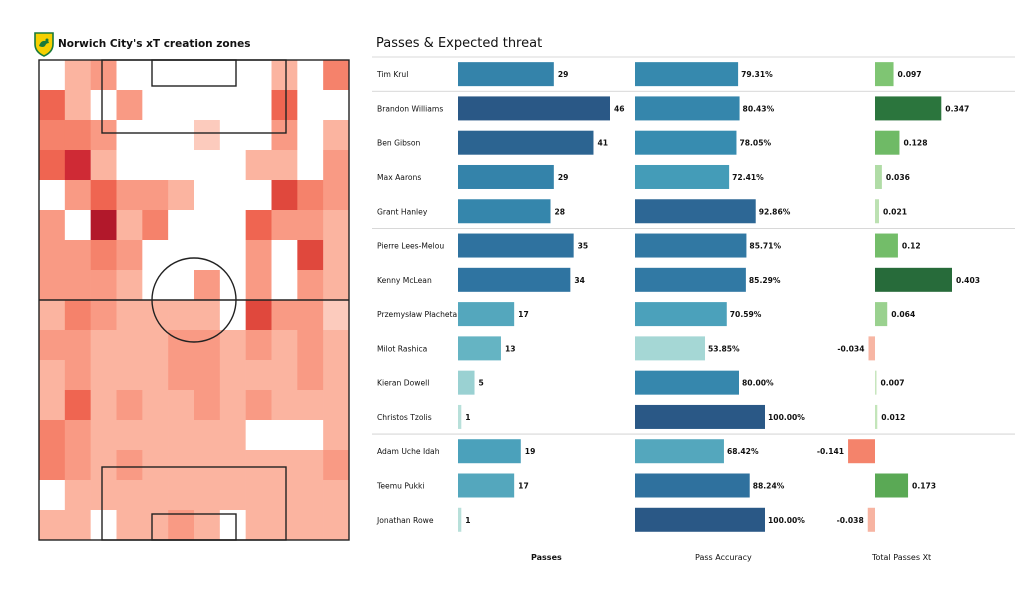  What do you see at coordinates (402, 211) in the screenshot?
I see `player-name: Grant Hanley` at bounding box center [402, 211].